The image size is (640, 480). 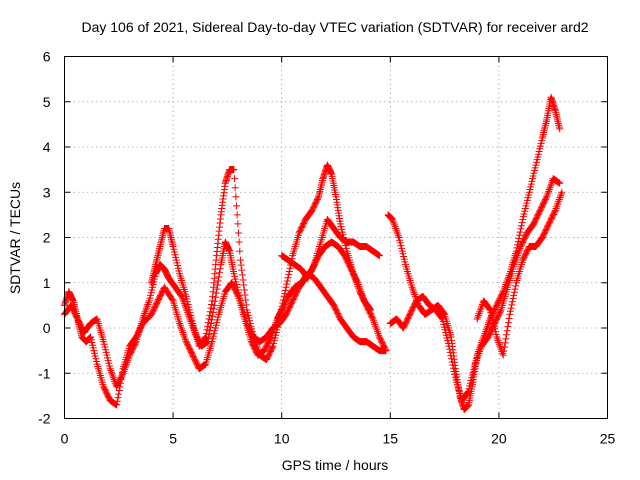 What do you see at coordinates (391, 439) in the screenshot?
I see `x-tick-label: 15` at bounding box center [391, 439].